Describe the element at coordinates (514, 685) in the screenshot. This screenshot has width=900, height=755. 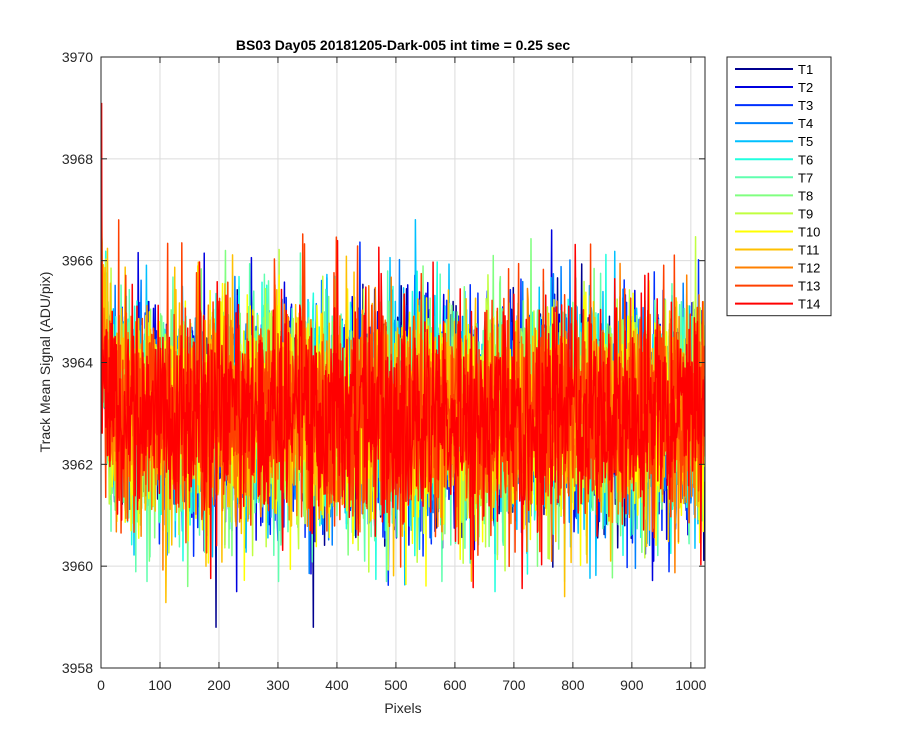
I see `x-tick-label: 700` at that location.